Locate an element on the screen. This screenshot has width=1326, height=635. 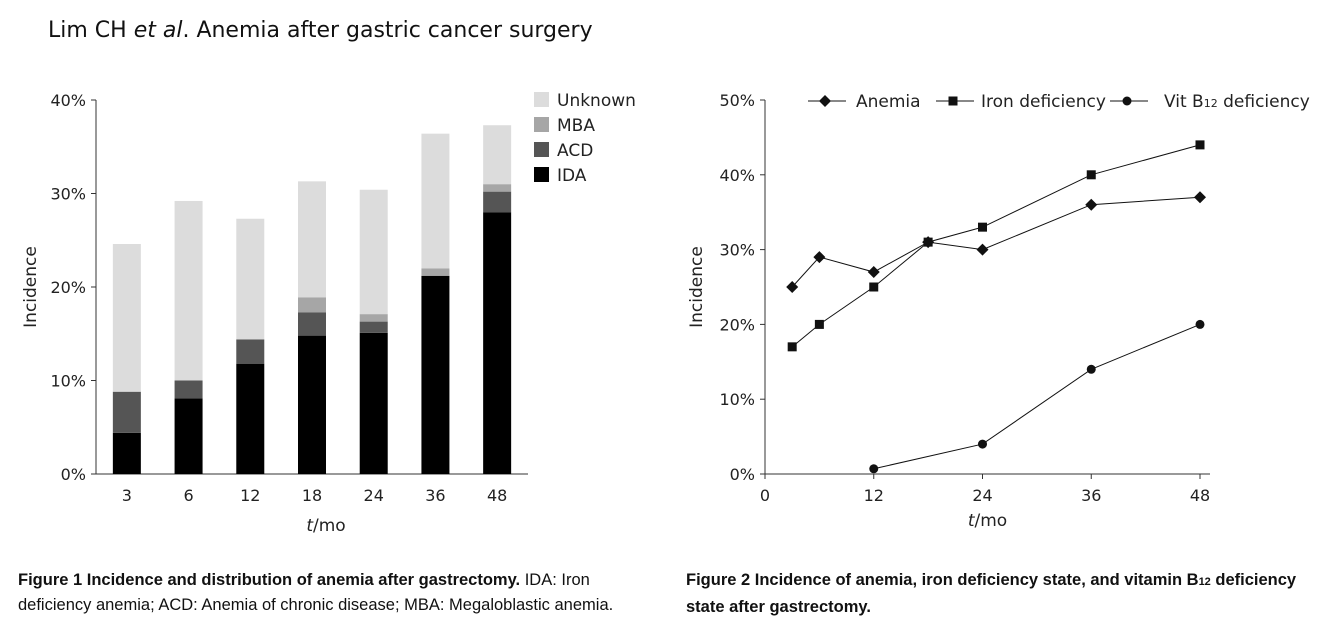
fig1-x-tick-label: 36 is located at coordinates (435, 495).